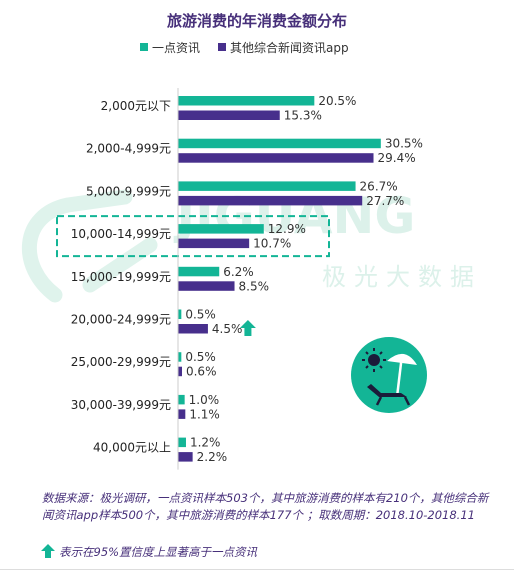  I want to click on category-label-10-000-14-999: 10,000-14,999元, so click(121, 234).